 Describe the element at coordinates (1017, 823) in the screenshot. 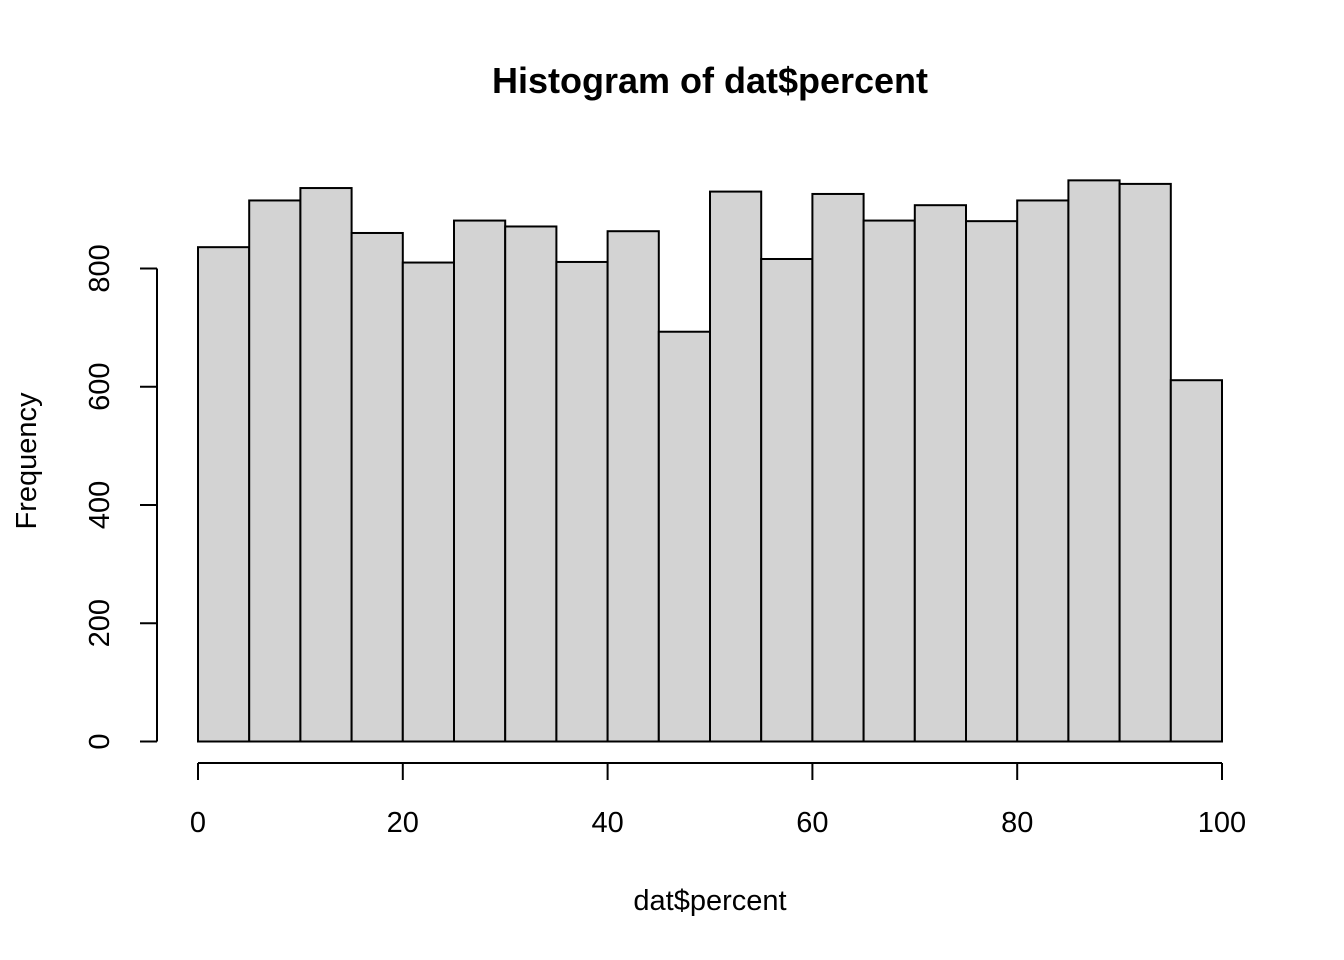

I see `x-tick-label: 80` at that location.